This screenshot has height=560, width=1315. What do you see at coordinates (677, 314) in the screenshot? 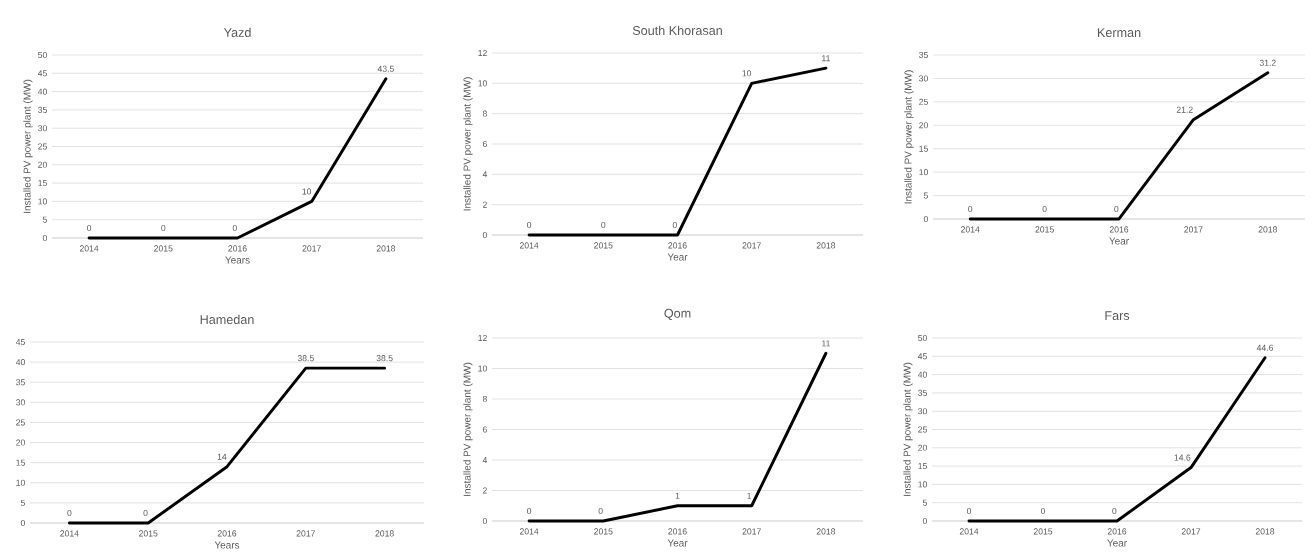
I see `chart-title: Qom` at bounding box center [677, 314].